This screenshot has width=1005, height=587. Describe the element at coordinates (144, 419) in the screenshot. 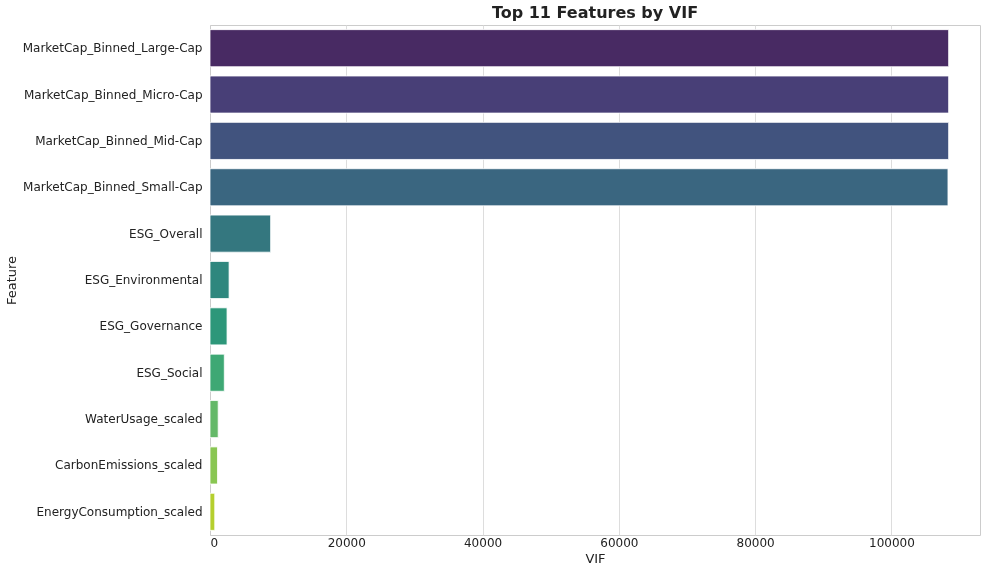

I see `y-tick-label: WaterUsage_scaled` at that location.